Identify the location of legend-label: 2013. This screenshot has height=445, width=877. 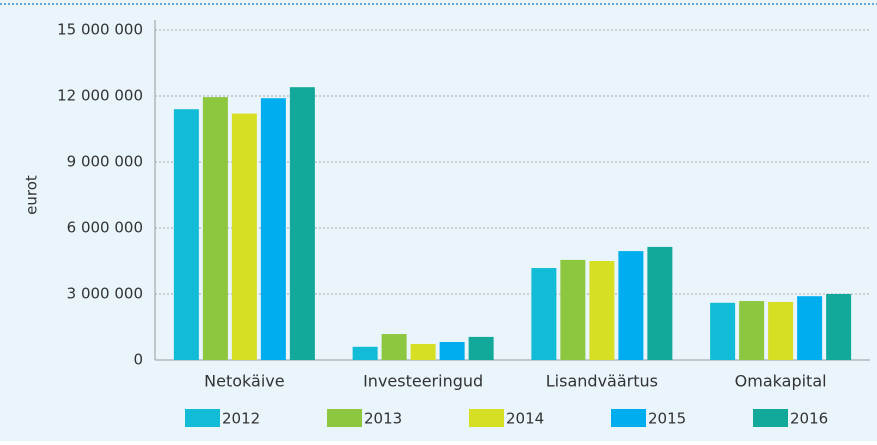
(383, 419).